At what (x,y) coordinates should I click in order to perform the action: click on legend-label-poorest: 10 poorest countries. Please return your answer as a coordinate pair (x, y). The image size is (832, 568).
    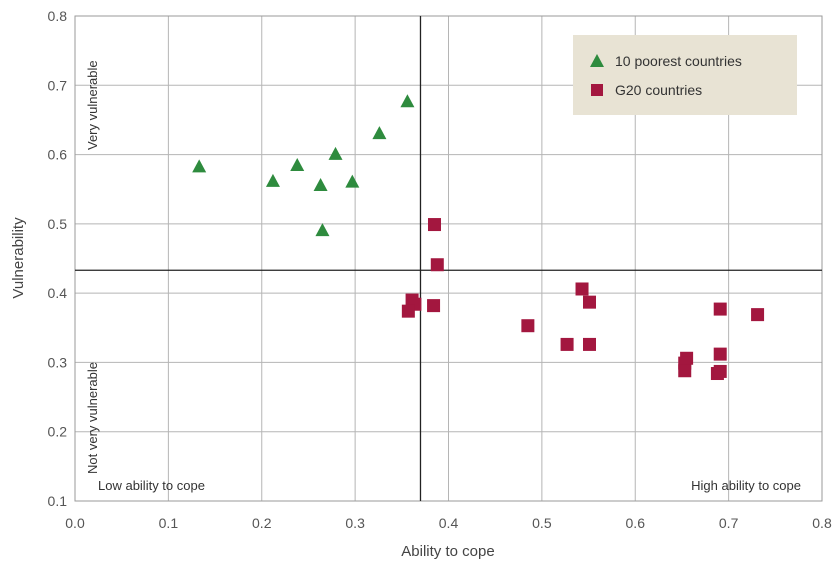
    Looking at the image, I should click on (678, 61).